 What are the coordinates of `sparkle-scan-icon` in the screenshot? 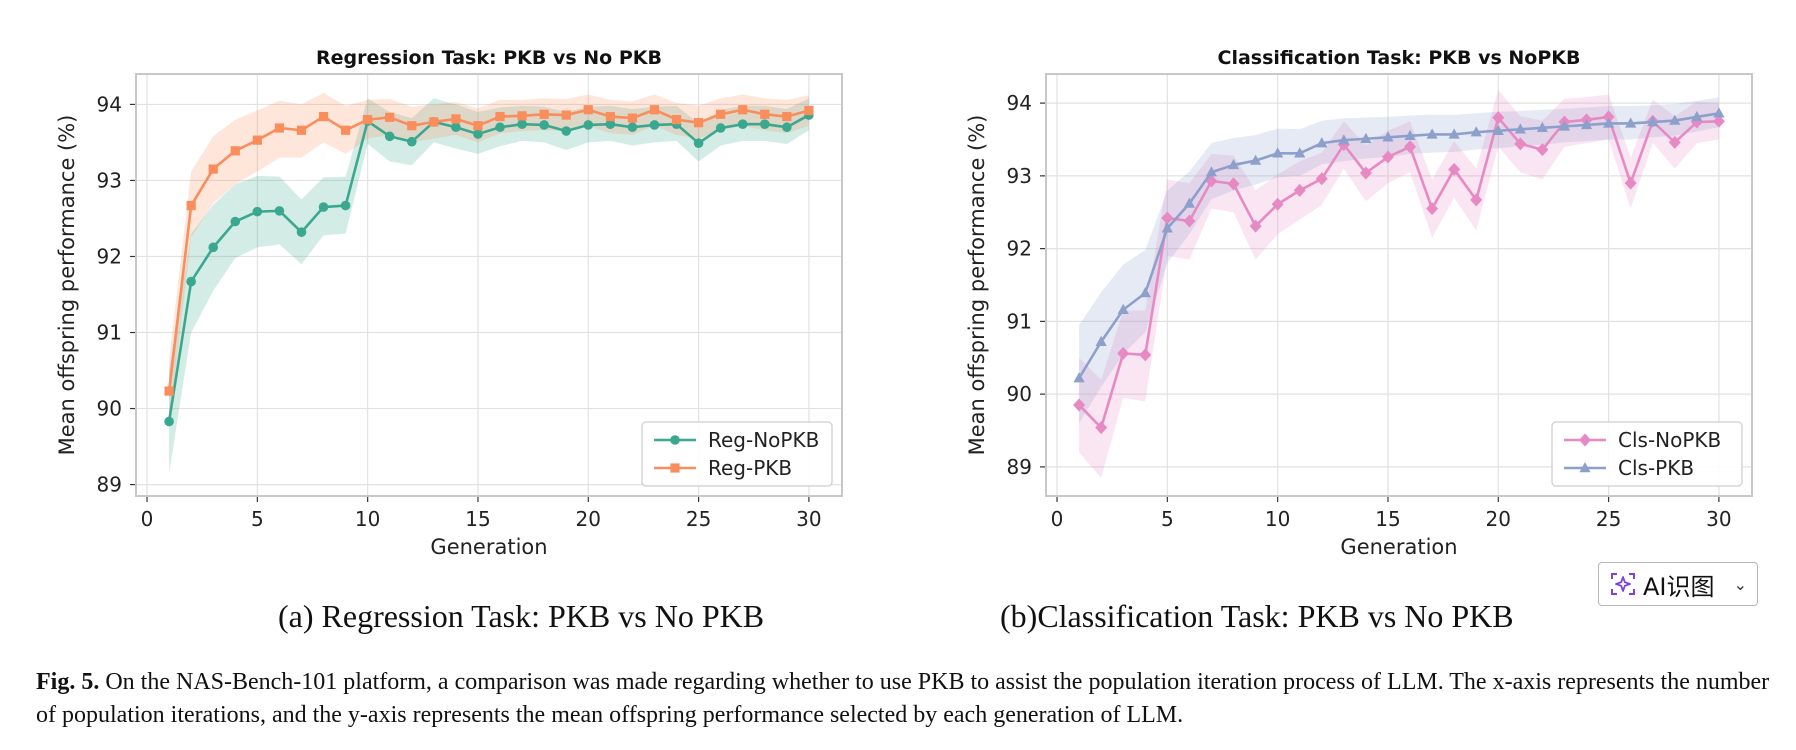 It's located at (1623, 584).